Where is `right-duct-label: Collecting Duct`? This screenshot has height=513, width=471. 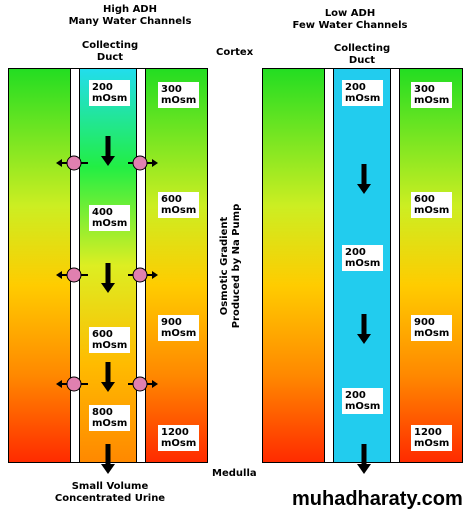
right-duct-label: Collecting Duct is located at coordinates (362, 55).